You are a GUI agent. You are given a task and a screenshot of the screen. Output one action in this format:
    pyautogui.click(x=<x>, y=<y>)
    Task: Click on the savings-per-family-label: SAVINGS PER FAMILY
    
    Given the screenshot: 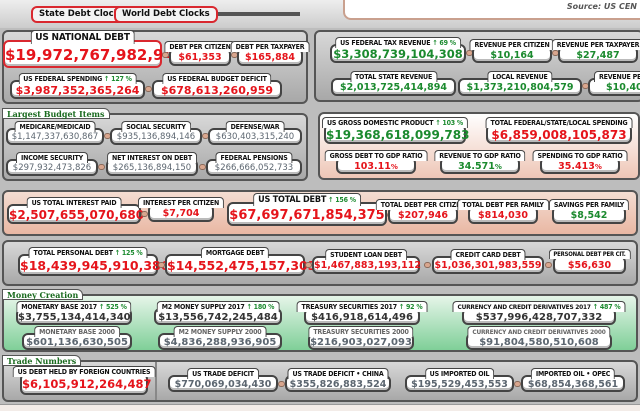 What is the action you would take?
    pyautogui.click(x=589, y=204)
    